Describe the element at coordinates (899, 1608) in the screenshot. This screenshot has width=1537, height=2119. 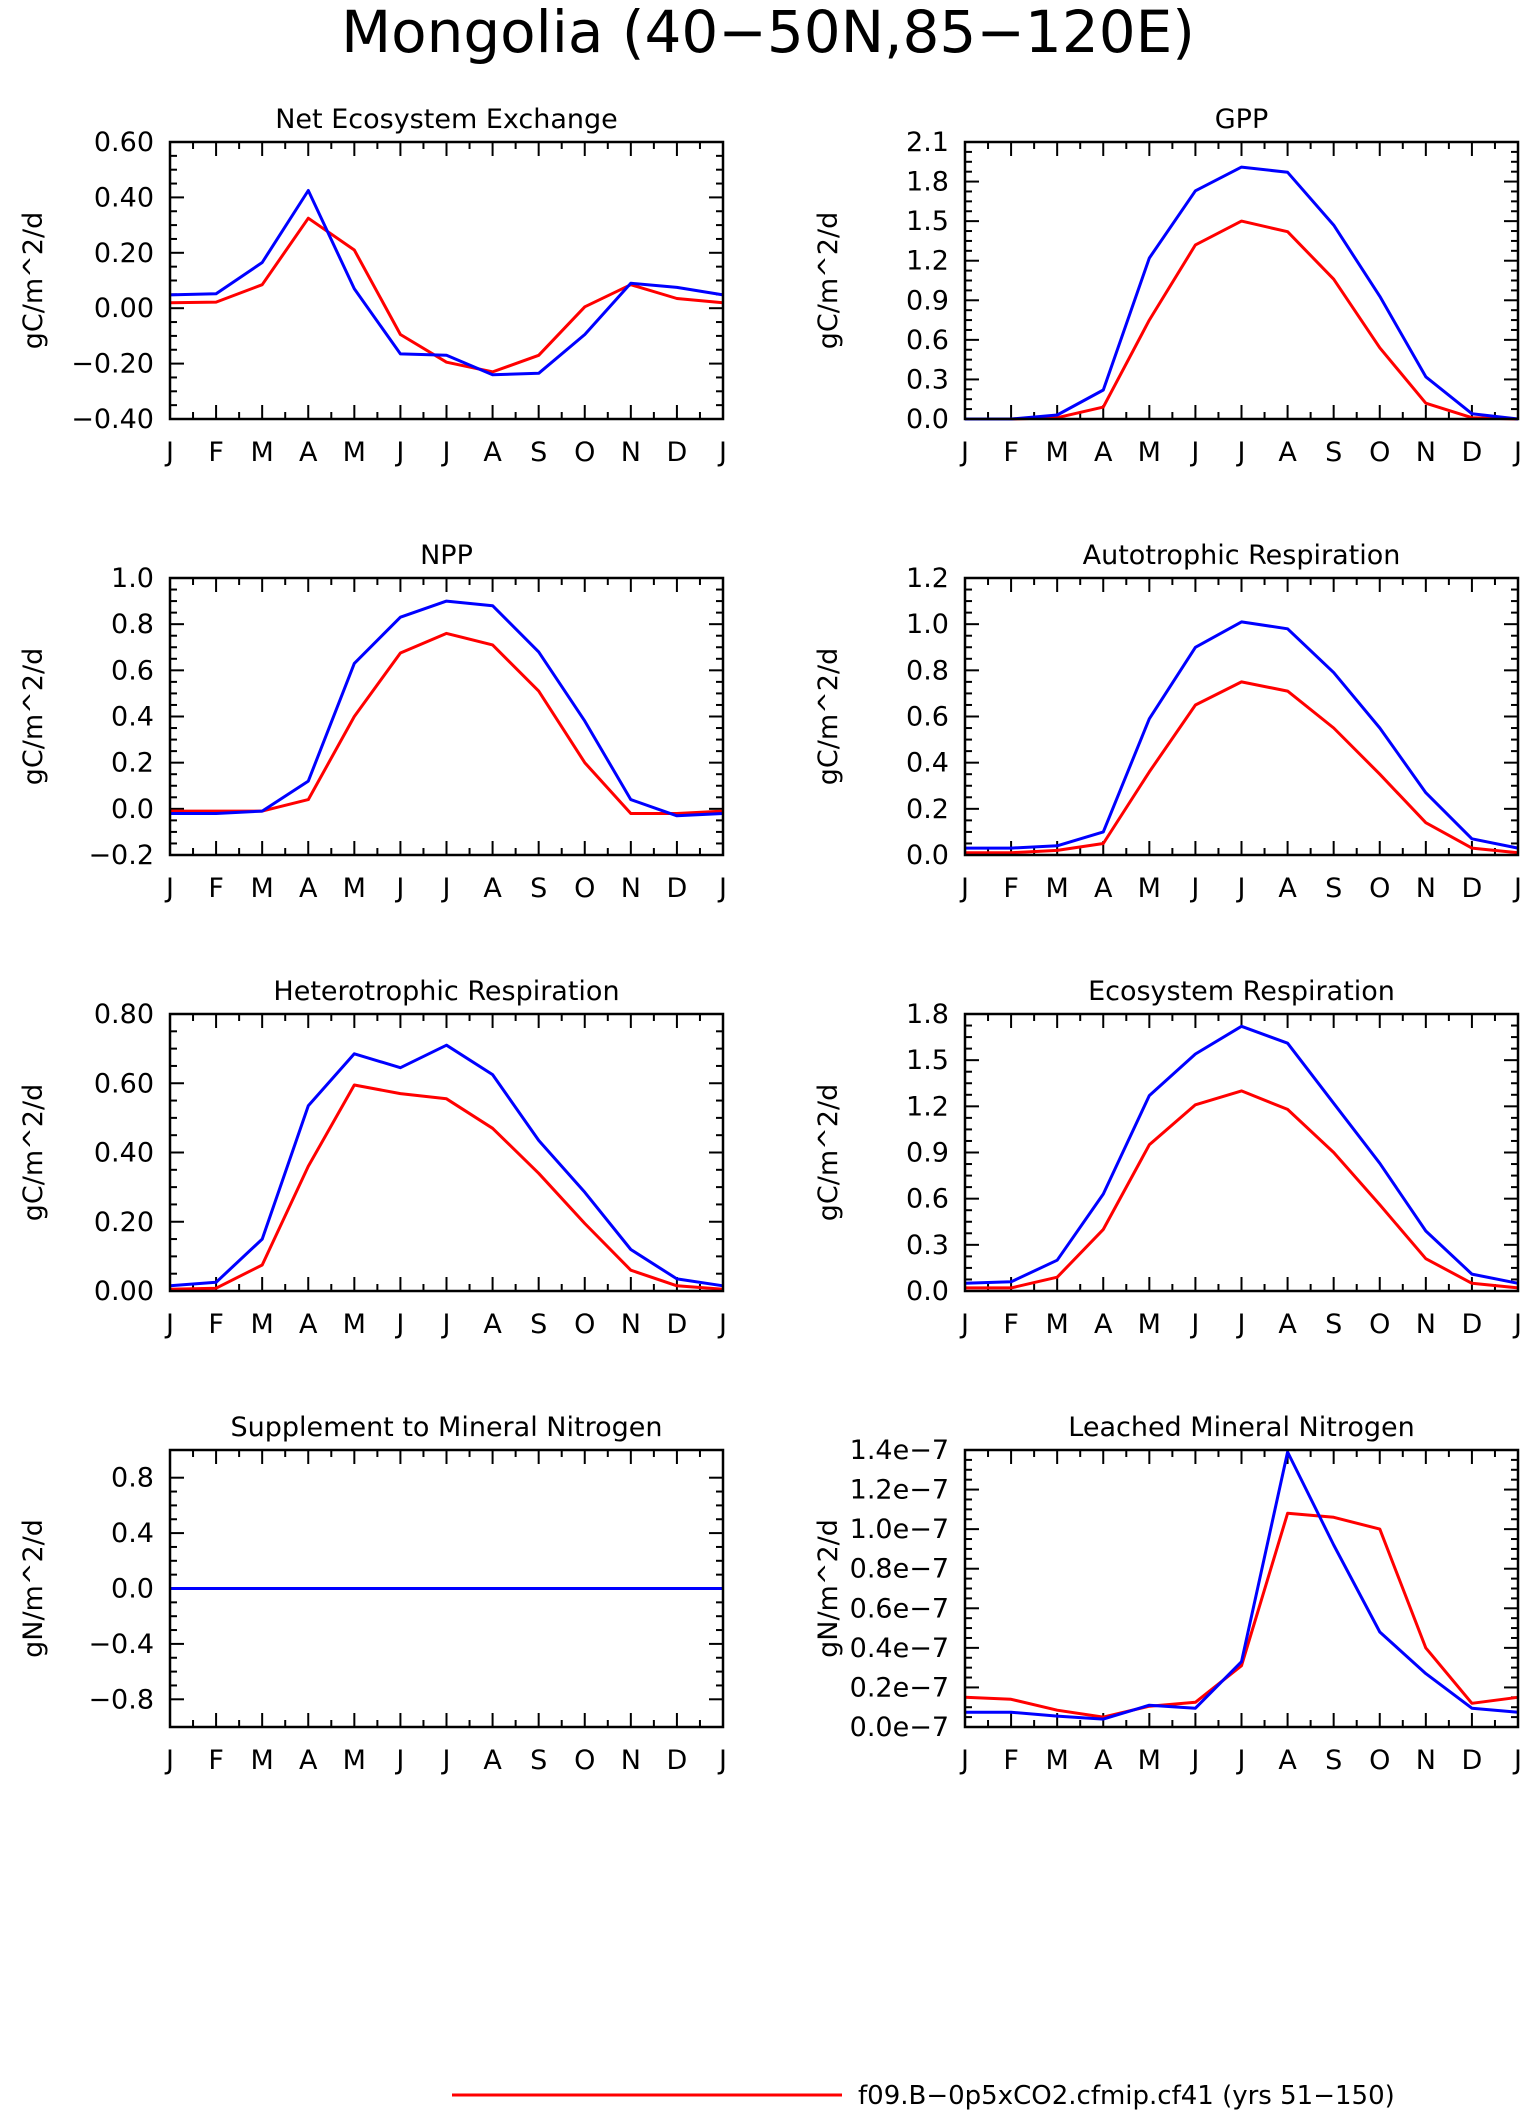
I see `y-tick-label: 0.6e−7` at that location.